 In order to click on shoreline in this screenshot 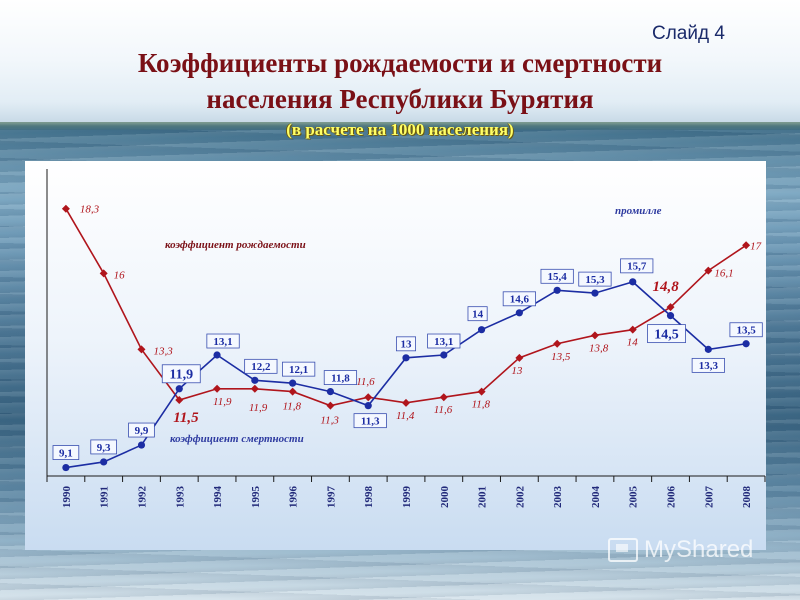, I will do `click(400, 126)`.